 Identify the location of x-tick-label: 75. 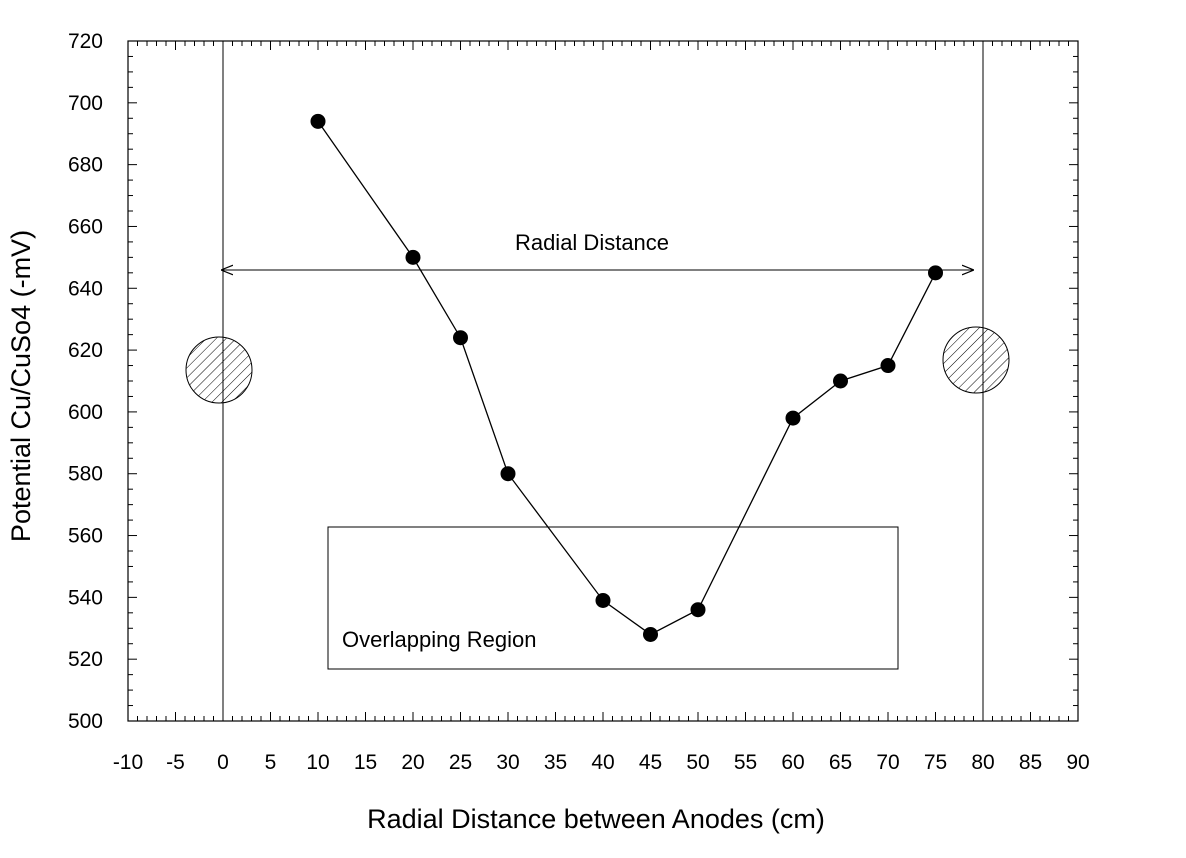
(935, 762).